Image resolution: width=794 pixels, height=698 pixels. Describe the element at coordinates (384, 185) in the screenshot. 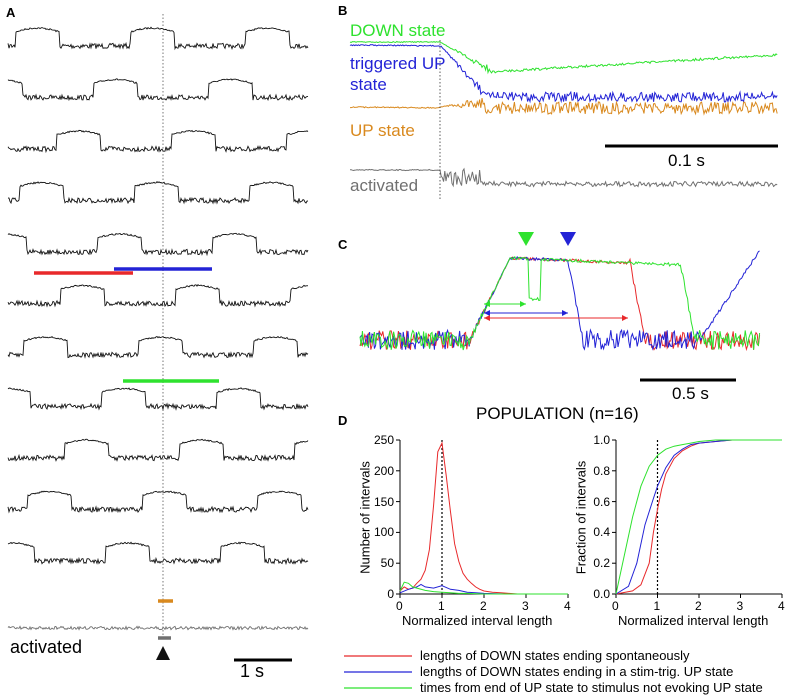

I see `activated-label-b: activated` at that location.